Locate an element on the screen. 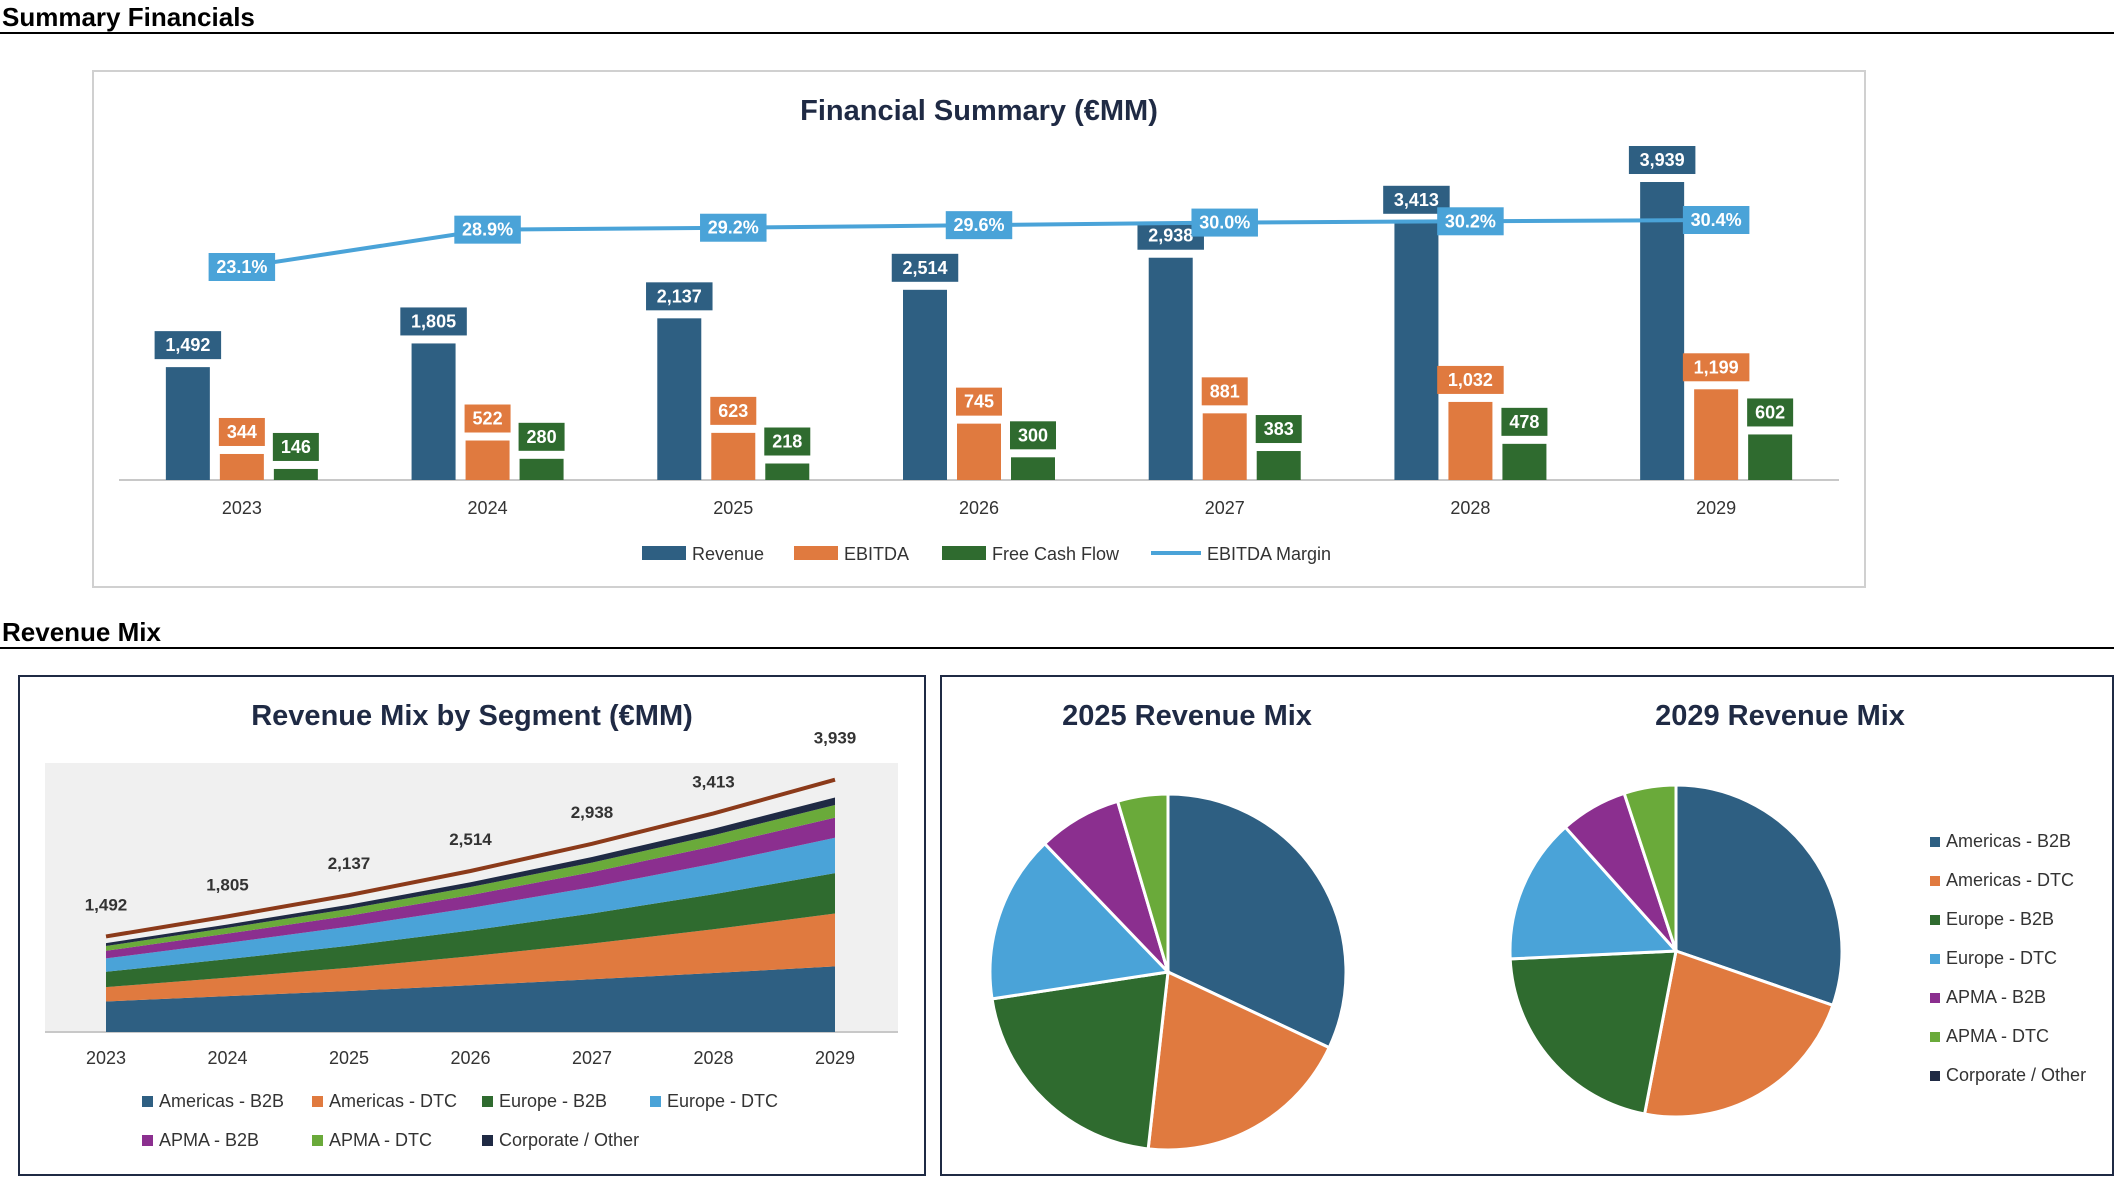 This screenshot has width=2114, height=1184. ebitda-data-label: 1,199 is located at coordinates (1716, 367).